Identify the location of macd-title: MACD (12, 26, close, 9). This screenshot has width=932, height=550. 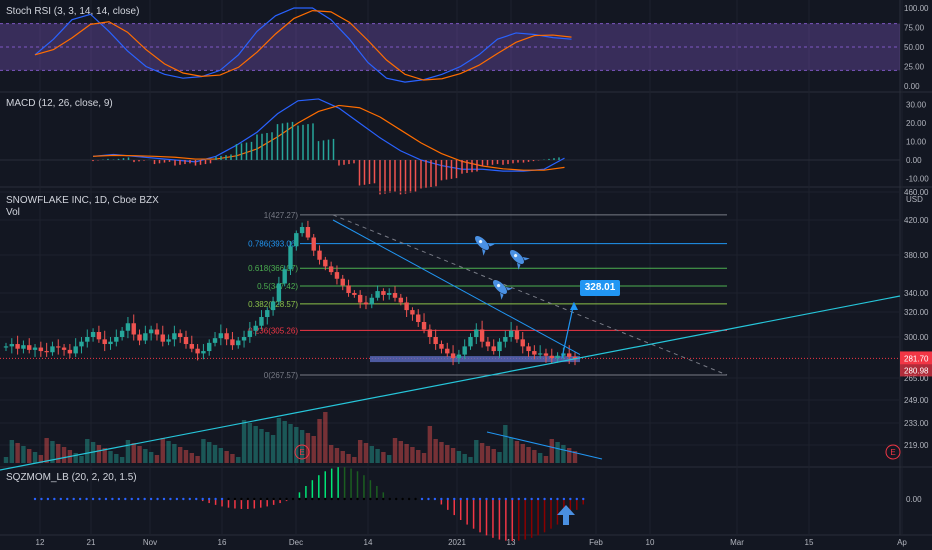
(59, 103).